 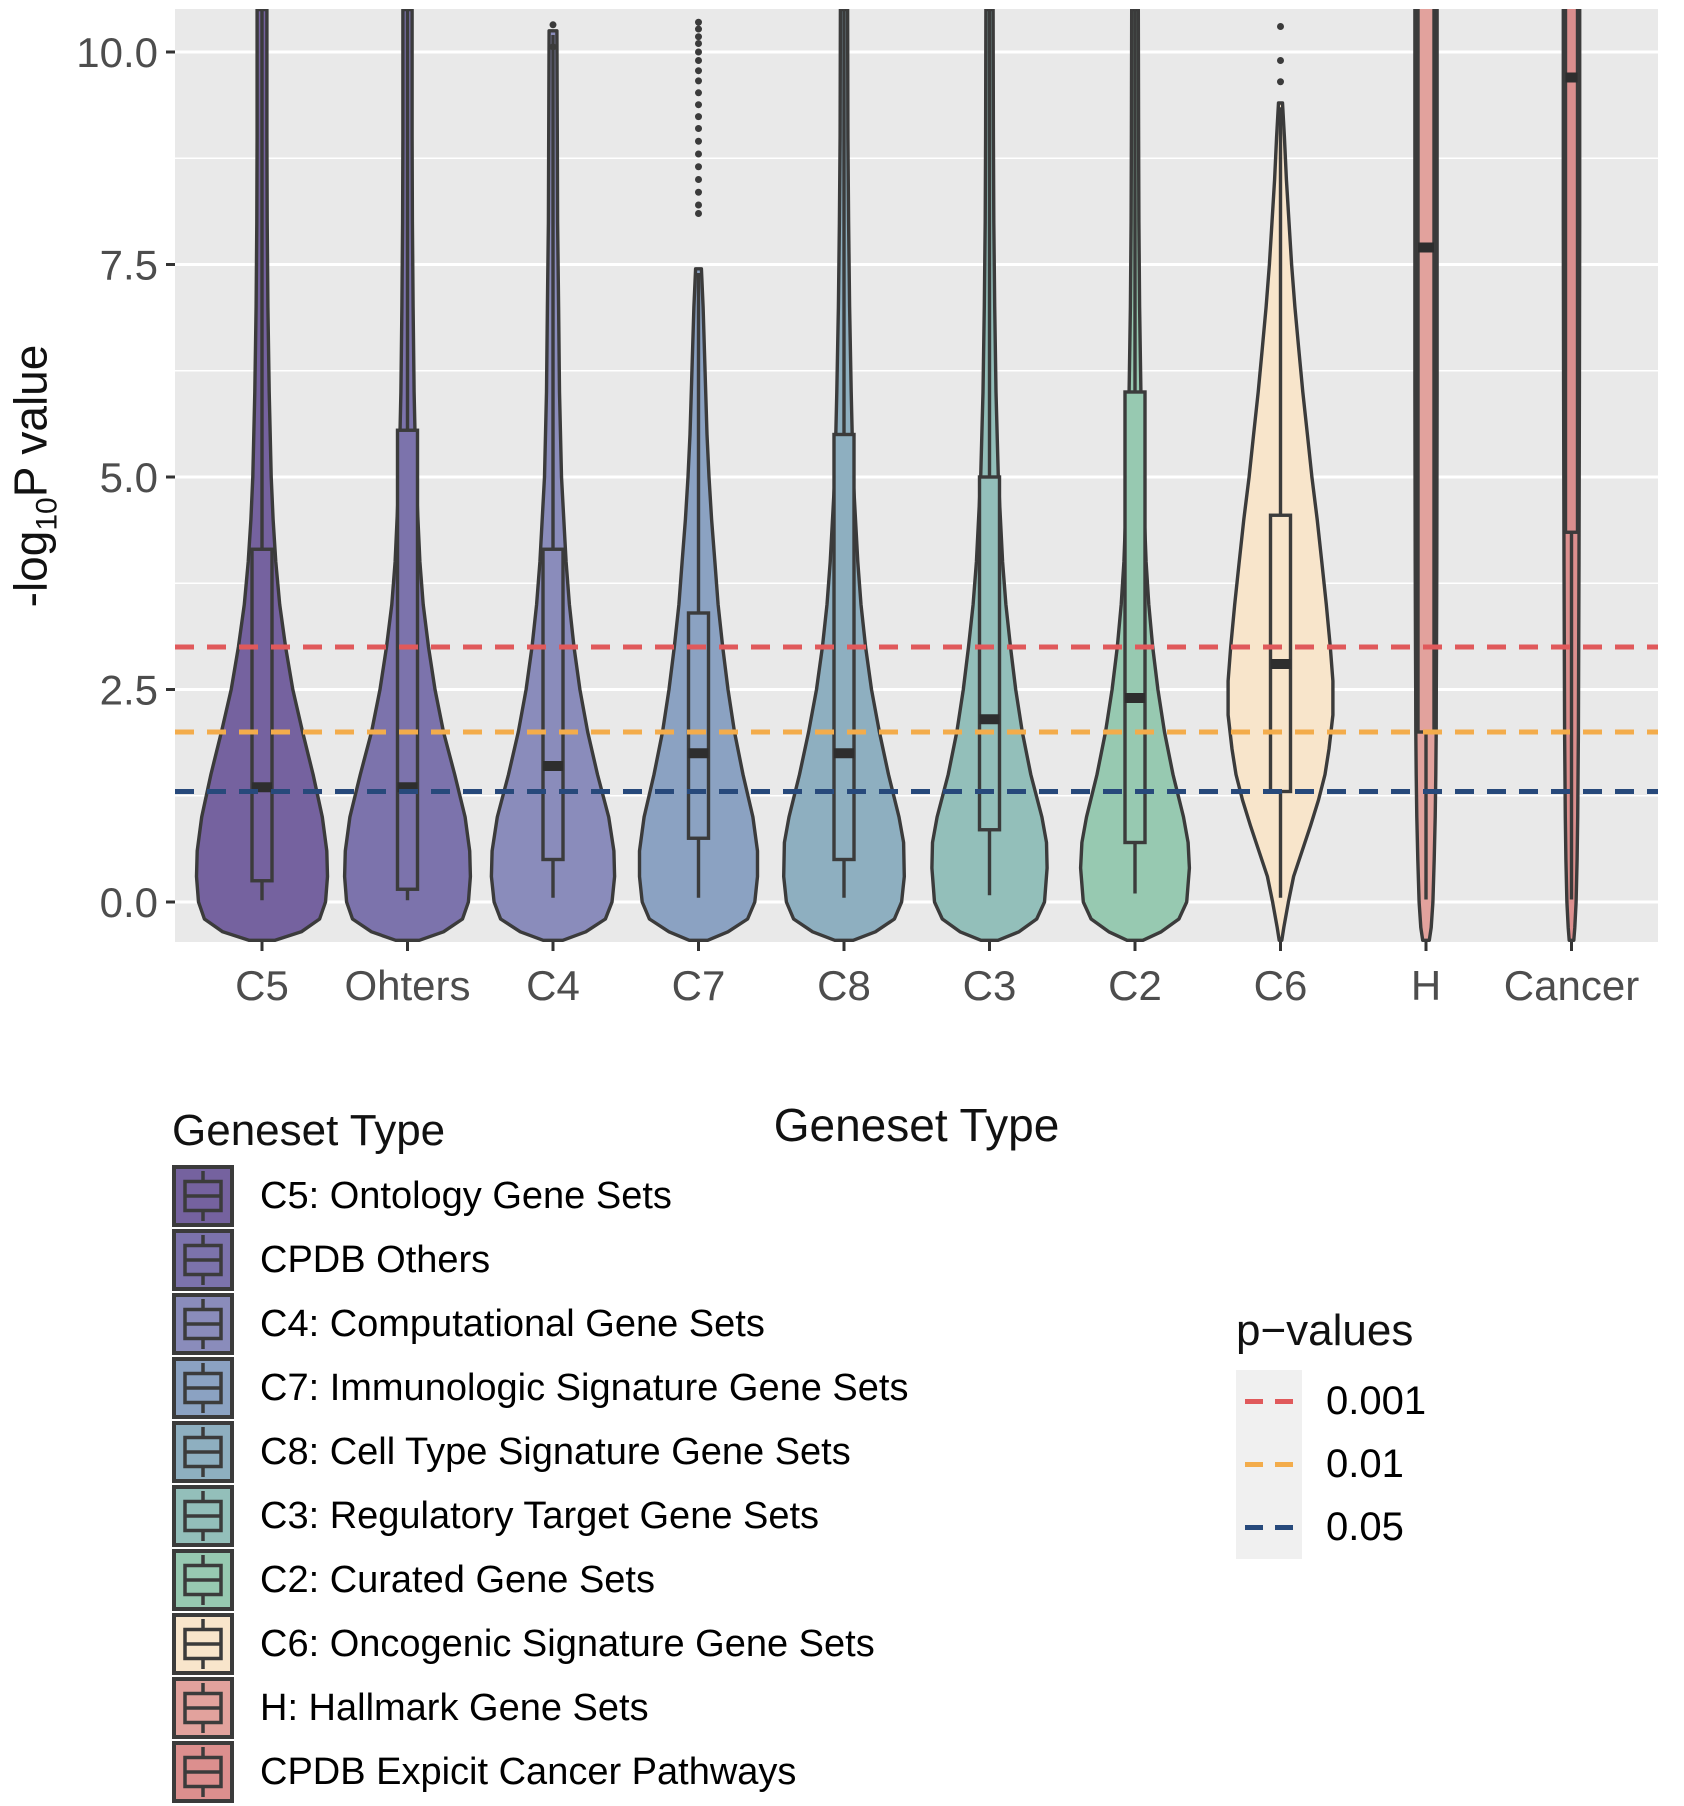 I want to click on x-tick-label: C4, so click(x=553, y=985).